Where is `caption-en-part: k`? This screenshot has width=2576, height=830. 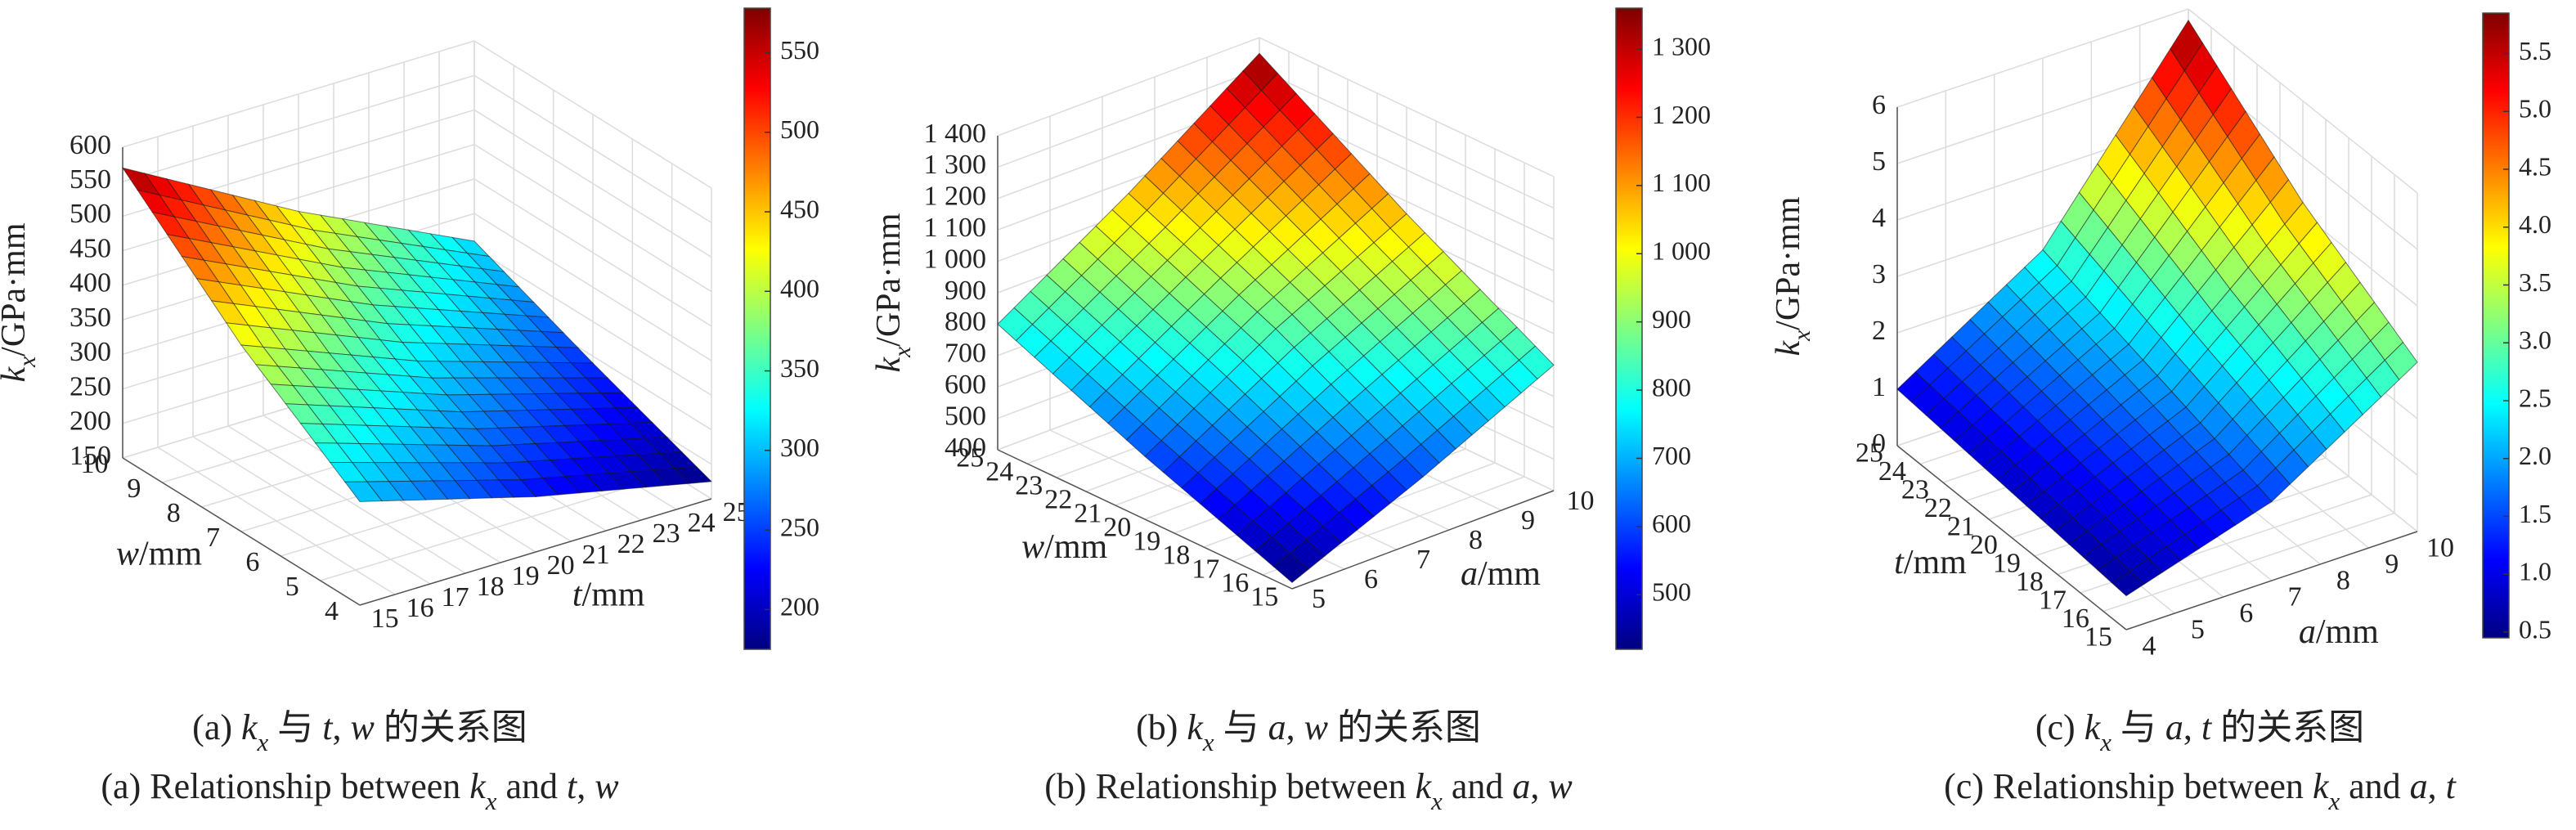 caption-en-part: k is located at coordinates (2321, 786).